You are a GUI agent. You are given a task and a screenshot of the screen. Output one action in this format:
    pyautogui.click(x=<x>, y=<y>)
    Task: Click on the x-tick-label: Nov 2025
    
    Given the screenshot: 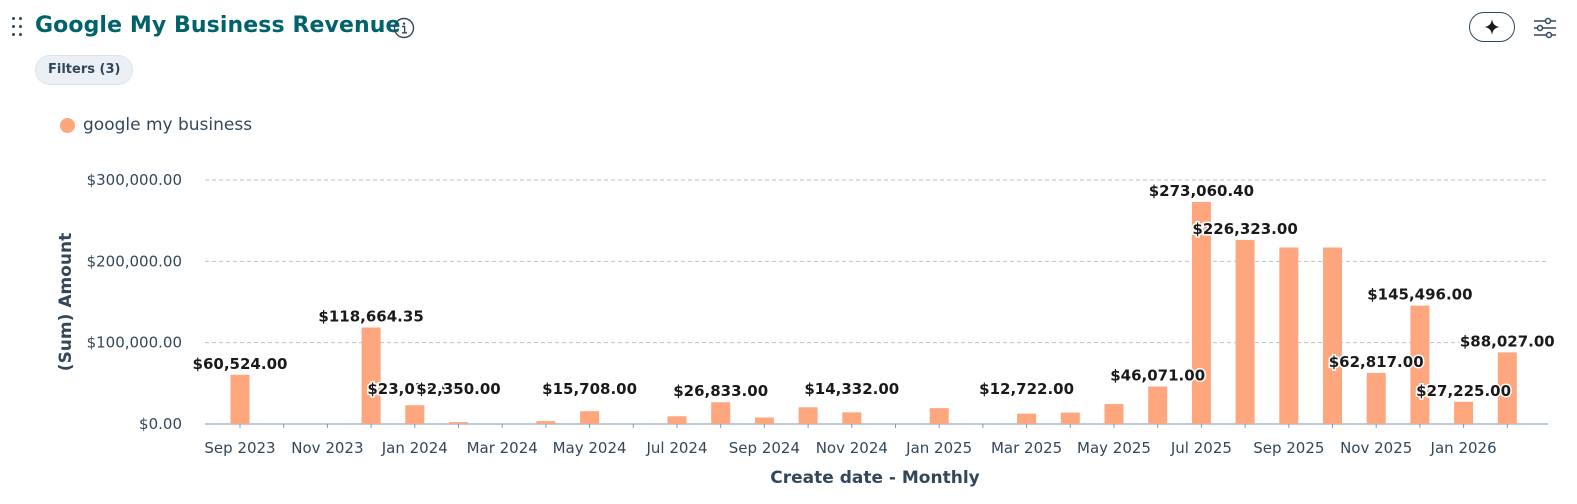 What is the action you would take?
    pyautogui.click(x=1376, y=448)
    